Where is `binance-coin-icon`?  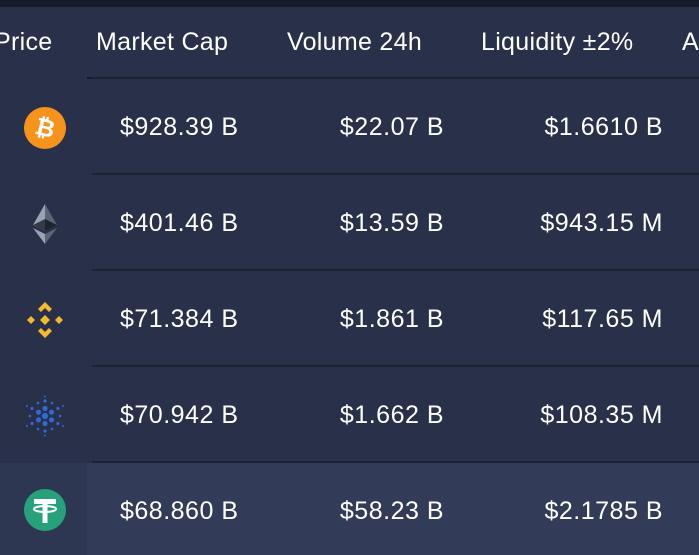 binance-coin-icon is located at coordinates (45, 320).